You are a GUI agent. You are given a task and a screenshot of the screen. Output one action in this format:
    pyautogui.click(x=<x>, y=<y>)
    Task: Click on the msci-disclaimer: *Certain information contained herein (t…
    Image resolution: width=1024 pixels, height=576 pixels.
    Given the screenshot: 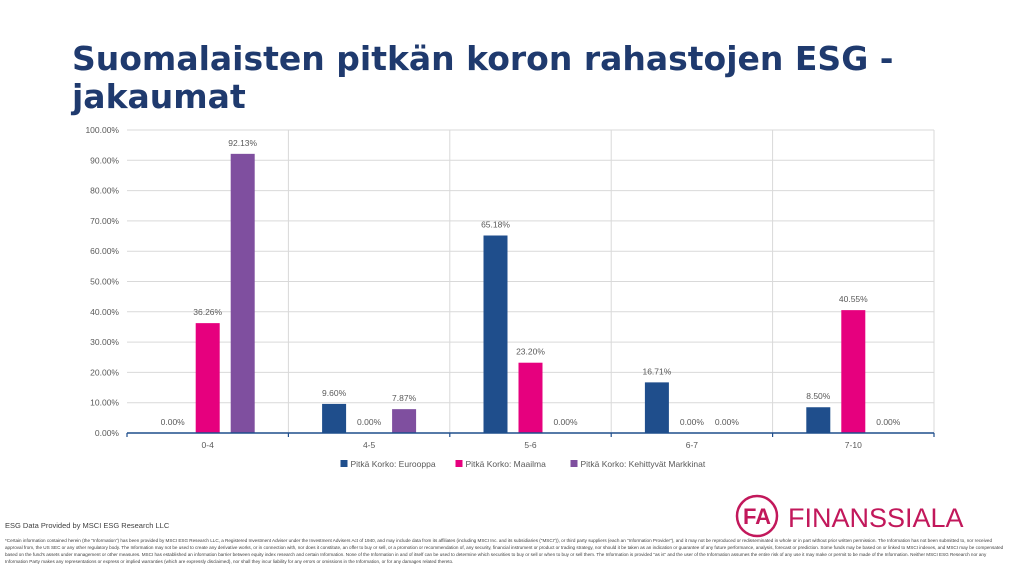 What is the action you would take?
    pyautogui.click(x=504, y=551)
    